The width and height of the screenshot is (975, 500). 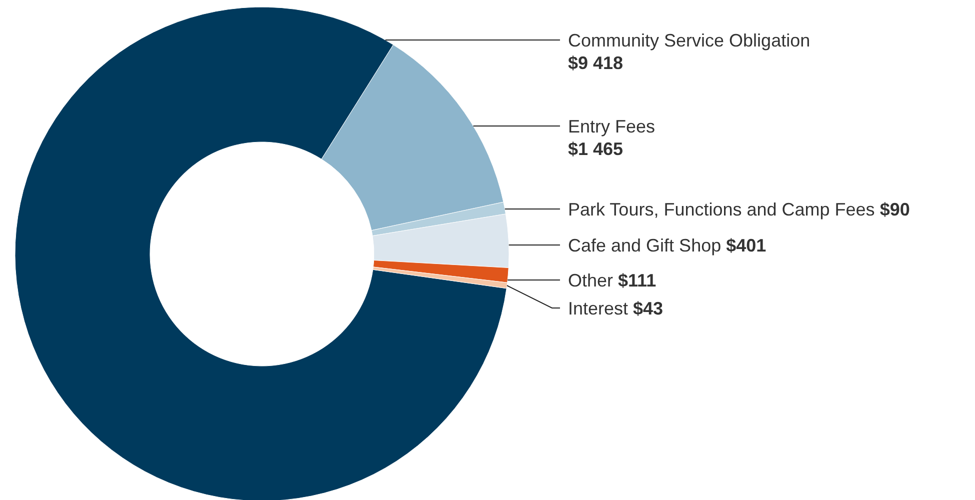 What do you see at coordinates (634, 280) in the screenshot?
I see `data-label: $111` at bounding box center [634, 280].